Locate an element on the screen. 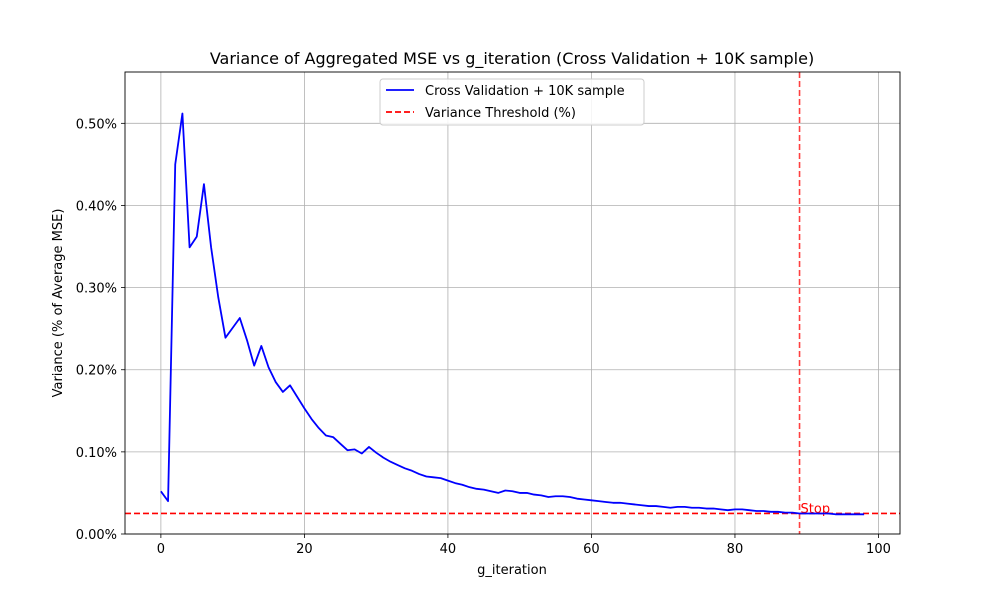  legend-label-threshold: Variance Threshold (%) is located at coordinates (500, 113).